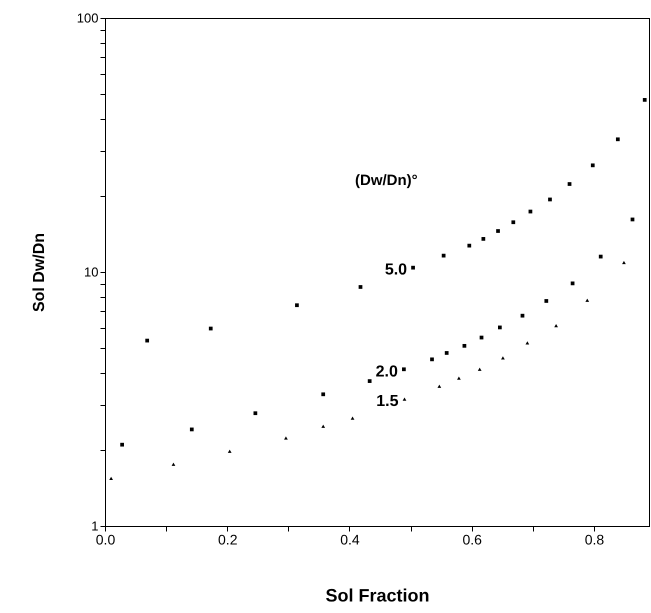  I want to click on x-tick-label: 0.0, so click(106, 540).